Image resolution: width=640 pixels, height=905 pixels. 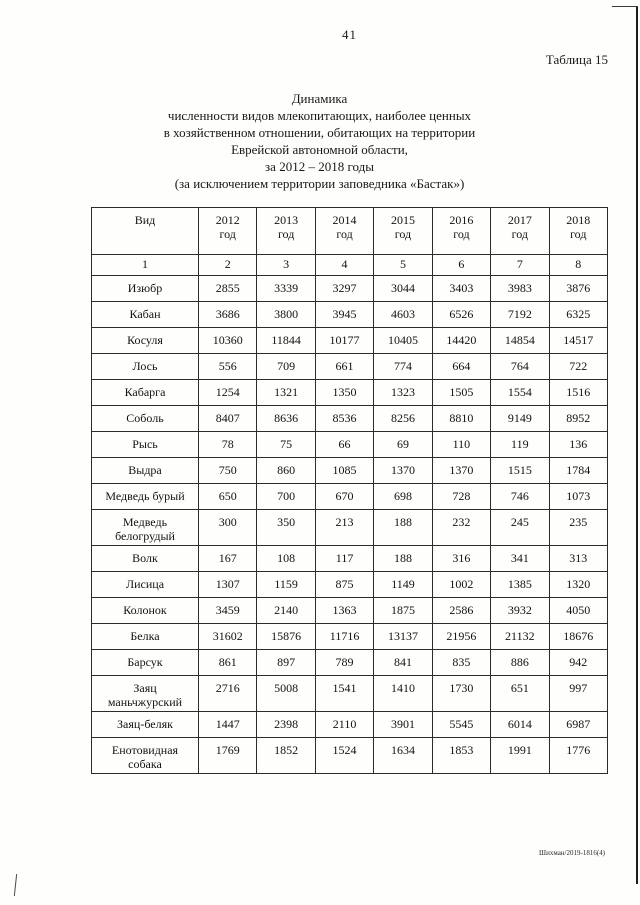 What do you see at coordinates (461, 724) in the screenshot?
I see `value-cell: 5545` at bounding box center [461, 724].